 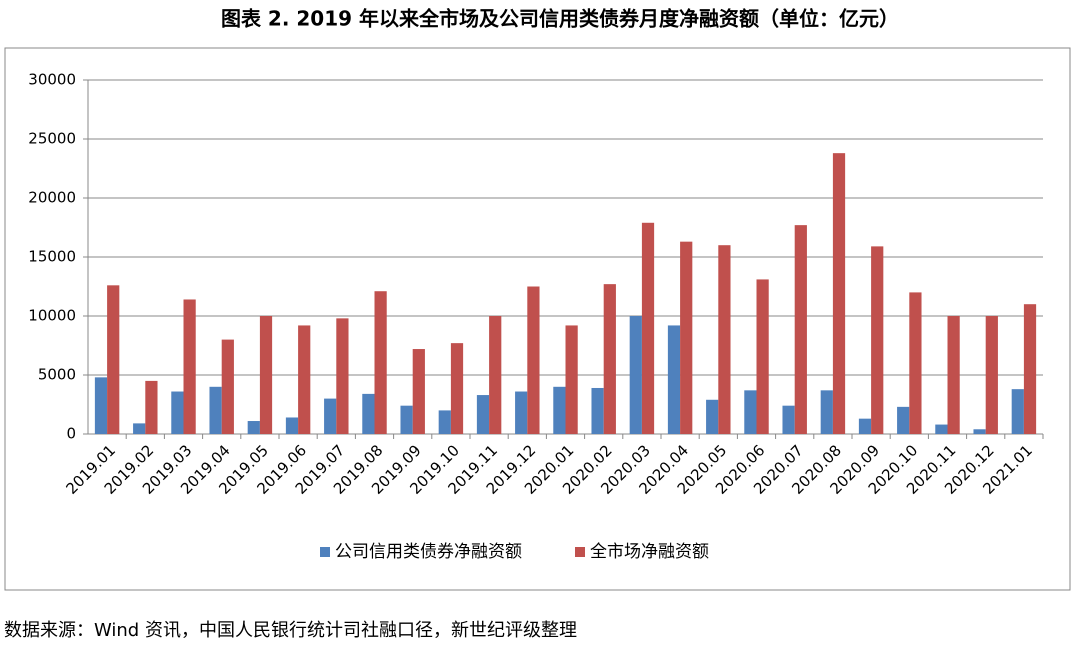 What do you see at coordinates (52, 316) in the screenshot?
I see `y-tick-label: 10000` at bounding box center [52, 316].